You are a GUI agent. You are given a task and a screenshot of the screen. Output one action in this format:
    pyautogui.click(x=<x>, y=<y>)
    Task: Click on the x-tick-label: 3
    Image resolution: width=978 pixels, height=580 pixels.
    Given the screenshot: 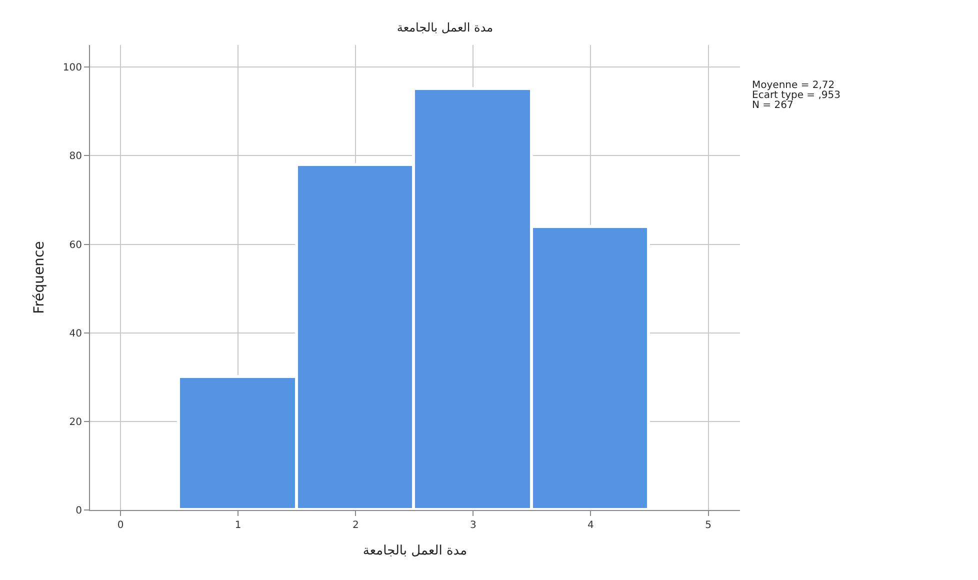 What is the action you would take?
    pyautogui.click(x=473, y=525)
    